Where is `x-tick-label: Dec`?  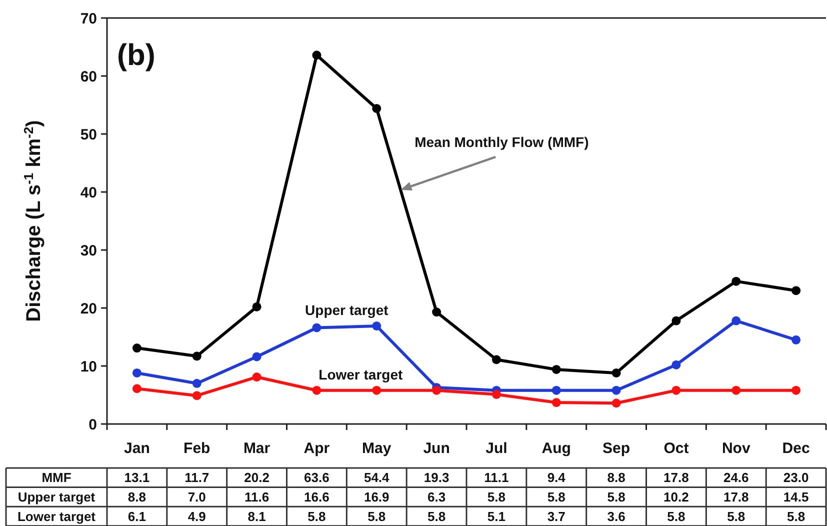
x-tick-label: Dec is located at coordinates (796, 448).